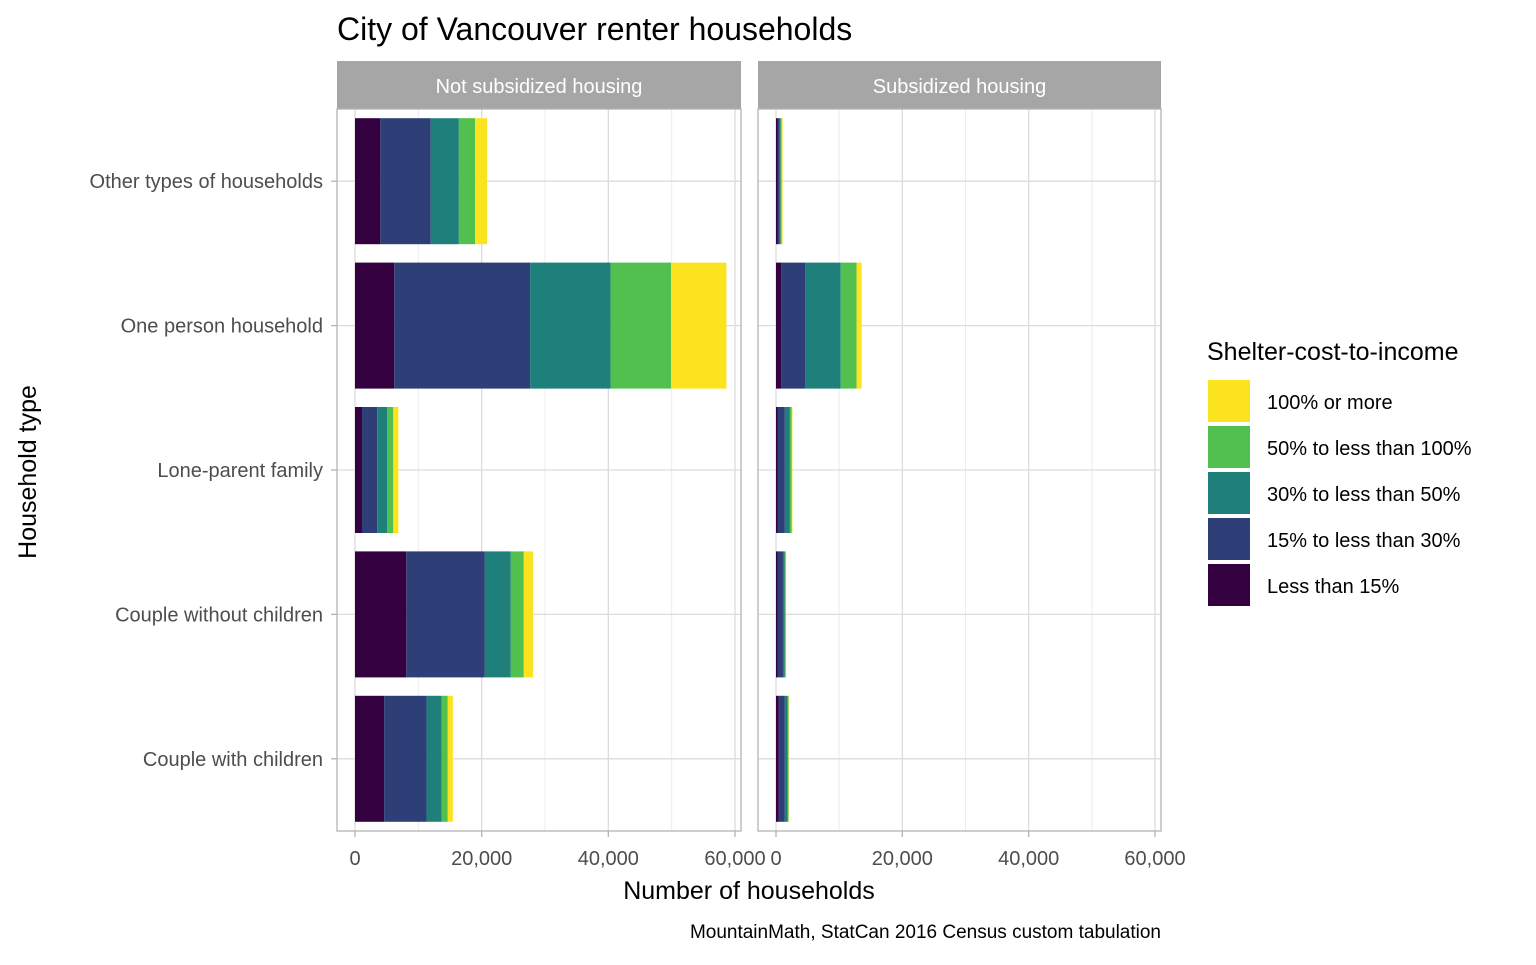 This screenshot has width=1536, height=965. What do you see at coordinates (1369, 449) in the screenshot?
I see `legend-label: 50% to less than 100%` at bounding box center [1369, 449].